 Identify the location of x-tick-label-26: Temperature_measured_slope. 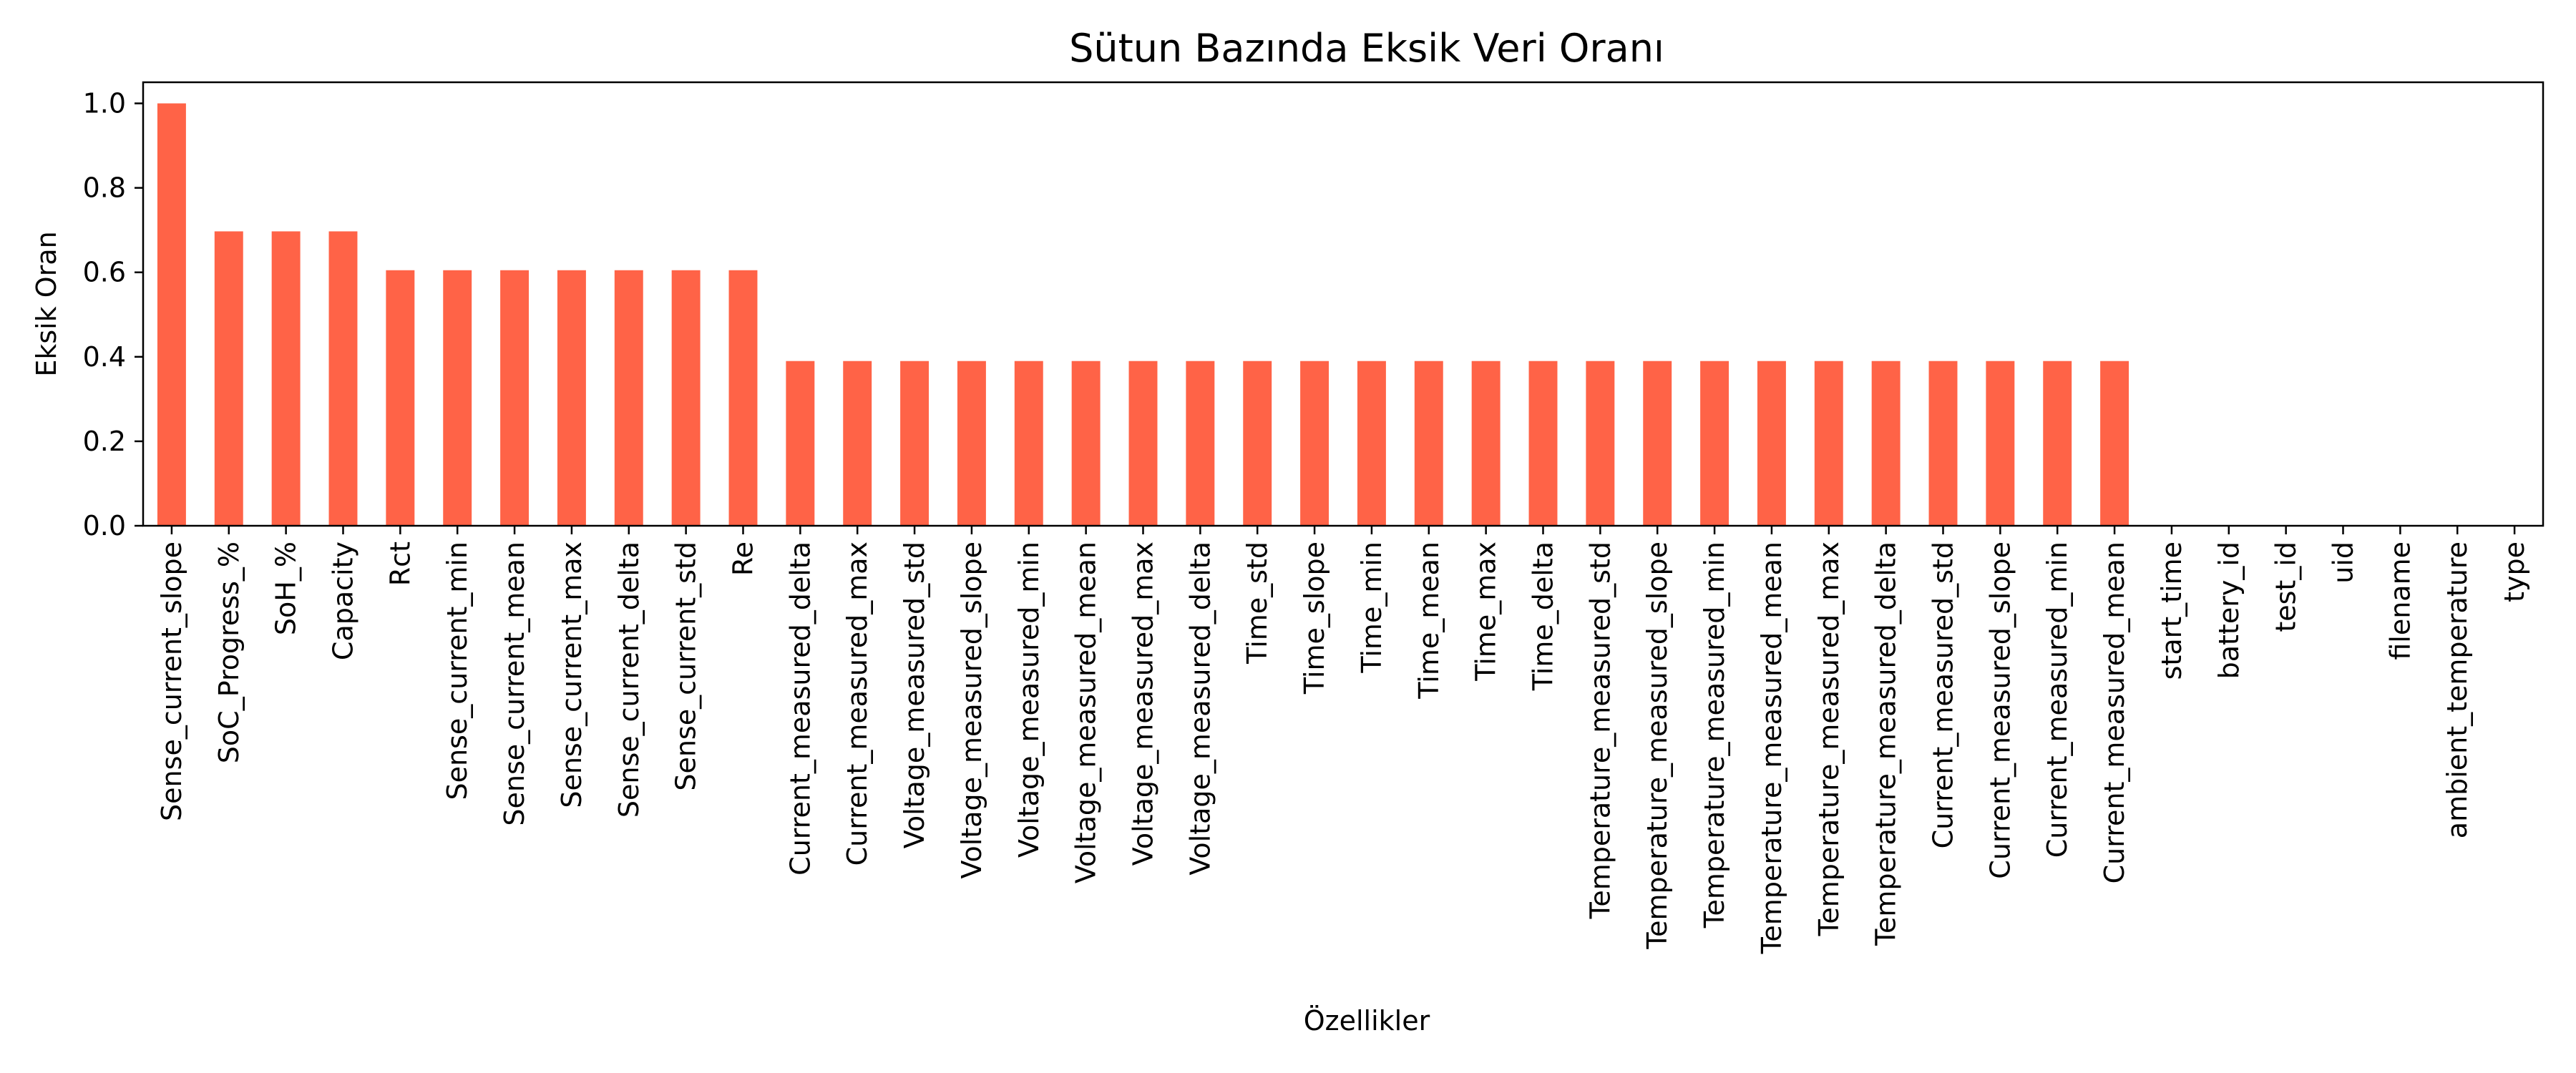
(1657, 746).